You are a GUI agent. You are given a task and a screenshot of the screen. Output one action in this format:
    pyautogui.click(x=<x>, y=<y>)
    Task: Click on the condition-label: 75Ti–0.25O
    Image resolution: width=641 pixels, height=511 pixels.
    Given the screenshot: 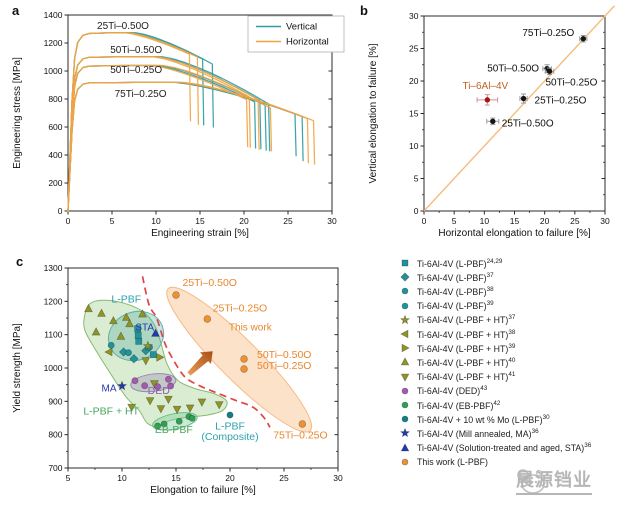 What is the action you would take?
    pyautogui.click(x=141, y=94)
    